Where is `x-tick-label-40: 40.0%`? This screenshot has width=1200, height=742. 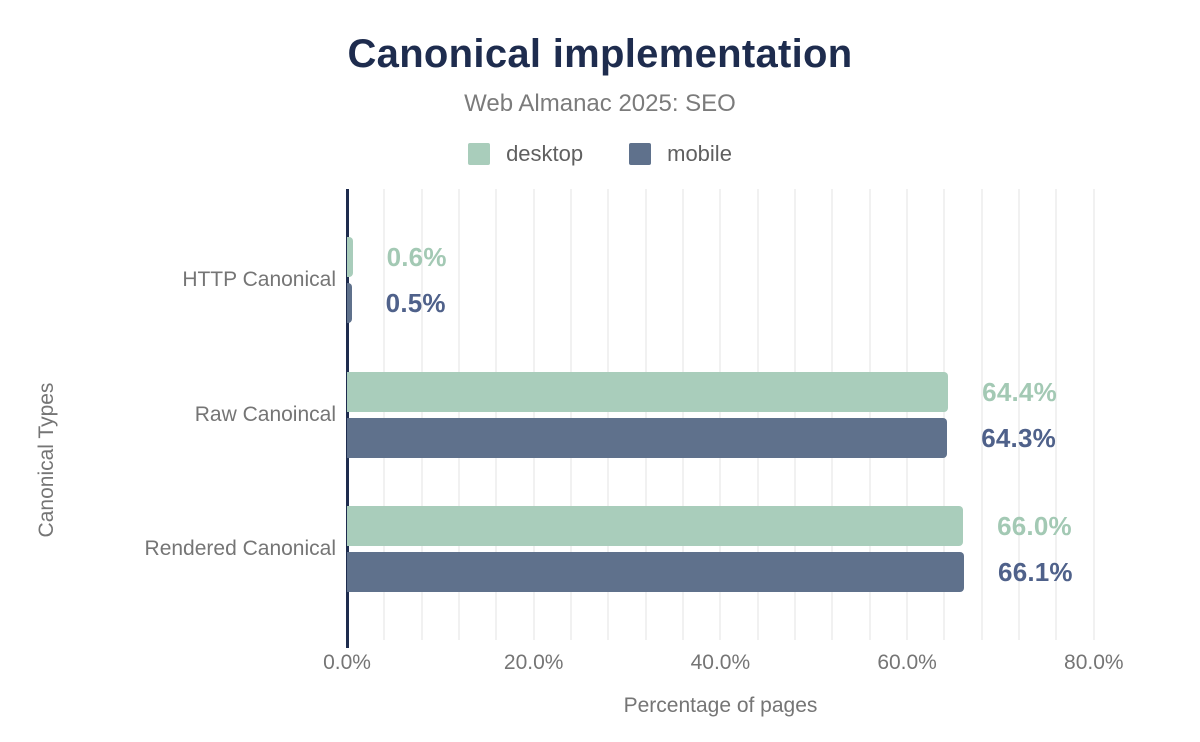
x-tick-label-40: 40.0% is located at coordinates (720, 662).